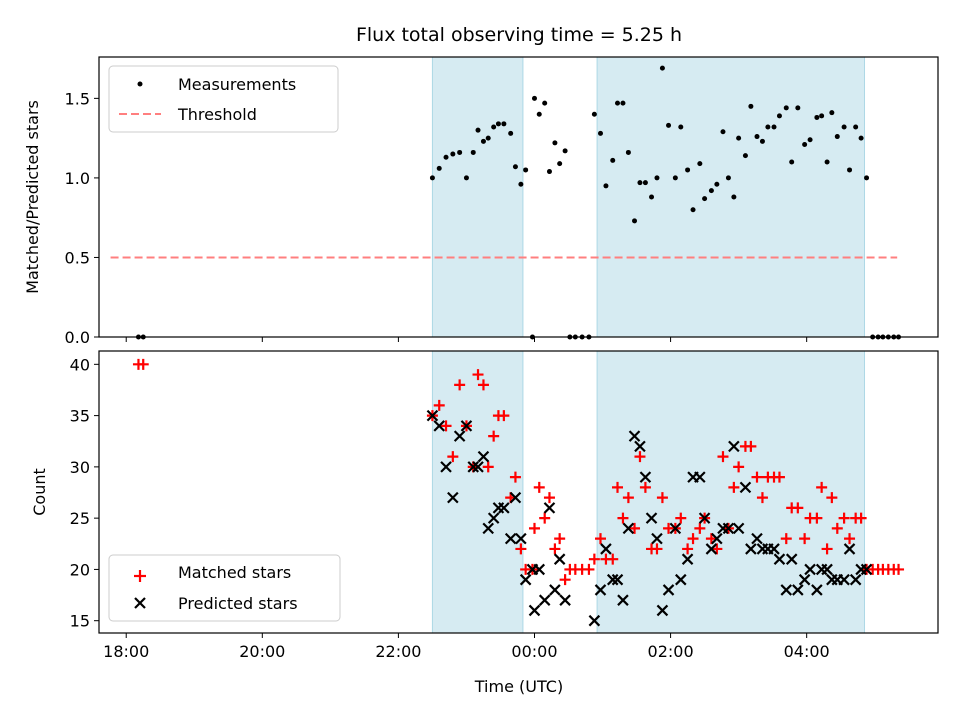 The image size is (960, 720). What do you see at coordinates (466, 647) in the screenshot?
I see `count-x-ticks: 18:00 20:00 22:00 00:00 02:00 04:00` at bounding box center [466, 647].